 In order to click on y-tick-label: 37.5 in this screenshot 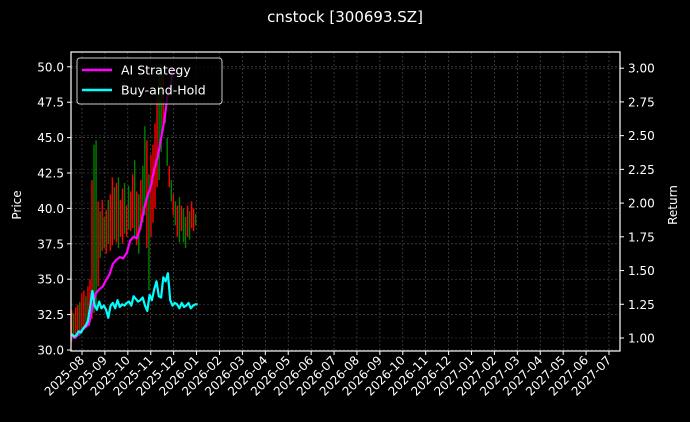, I will do `click(50, 244)`.